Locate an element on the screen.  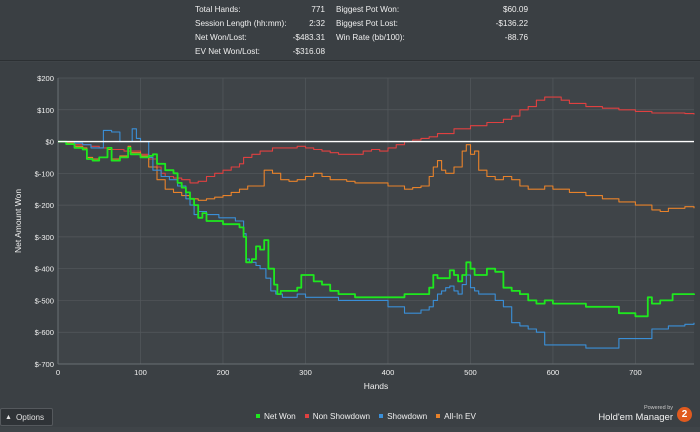
chart-legend: Net Won Non Showdown Showdown All-In EV is located at coordinates (370, 416).